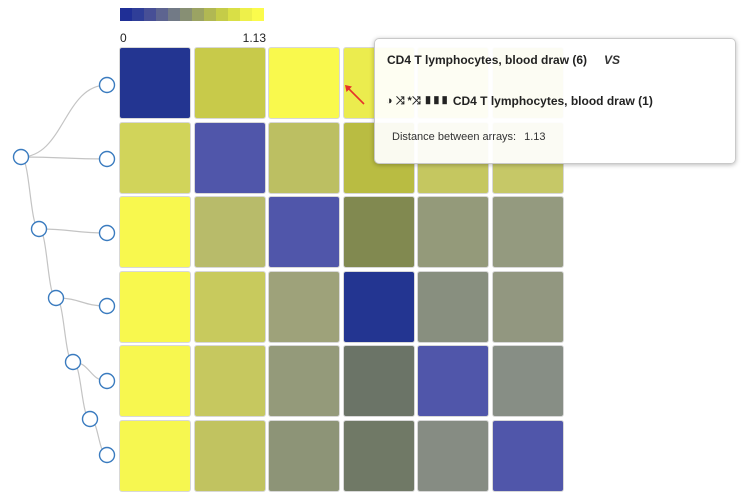  I want to click on heatmap-cell-r2-c2, so click(229, 157).